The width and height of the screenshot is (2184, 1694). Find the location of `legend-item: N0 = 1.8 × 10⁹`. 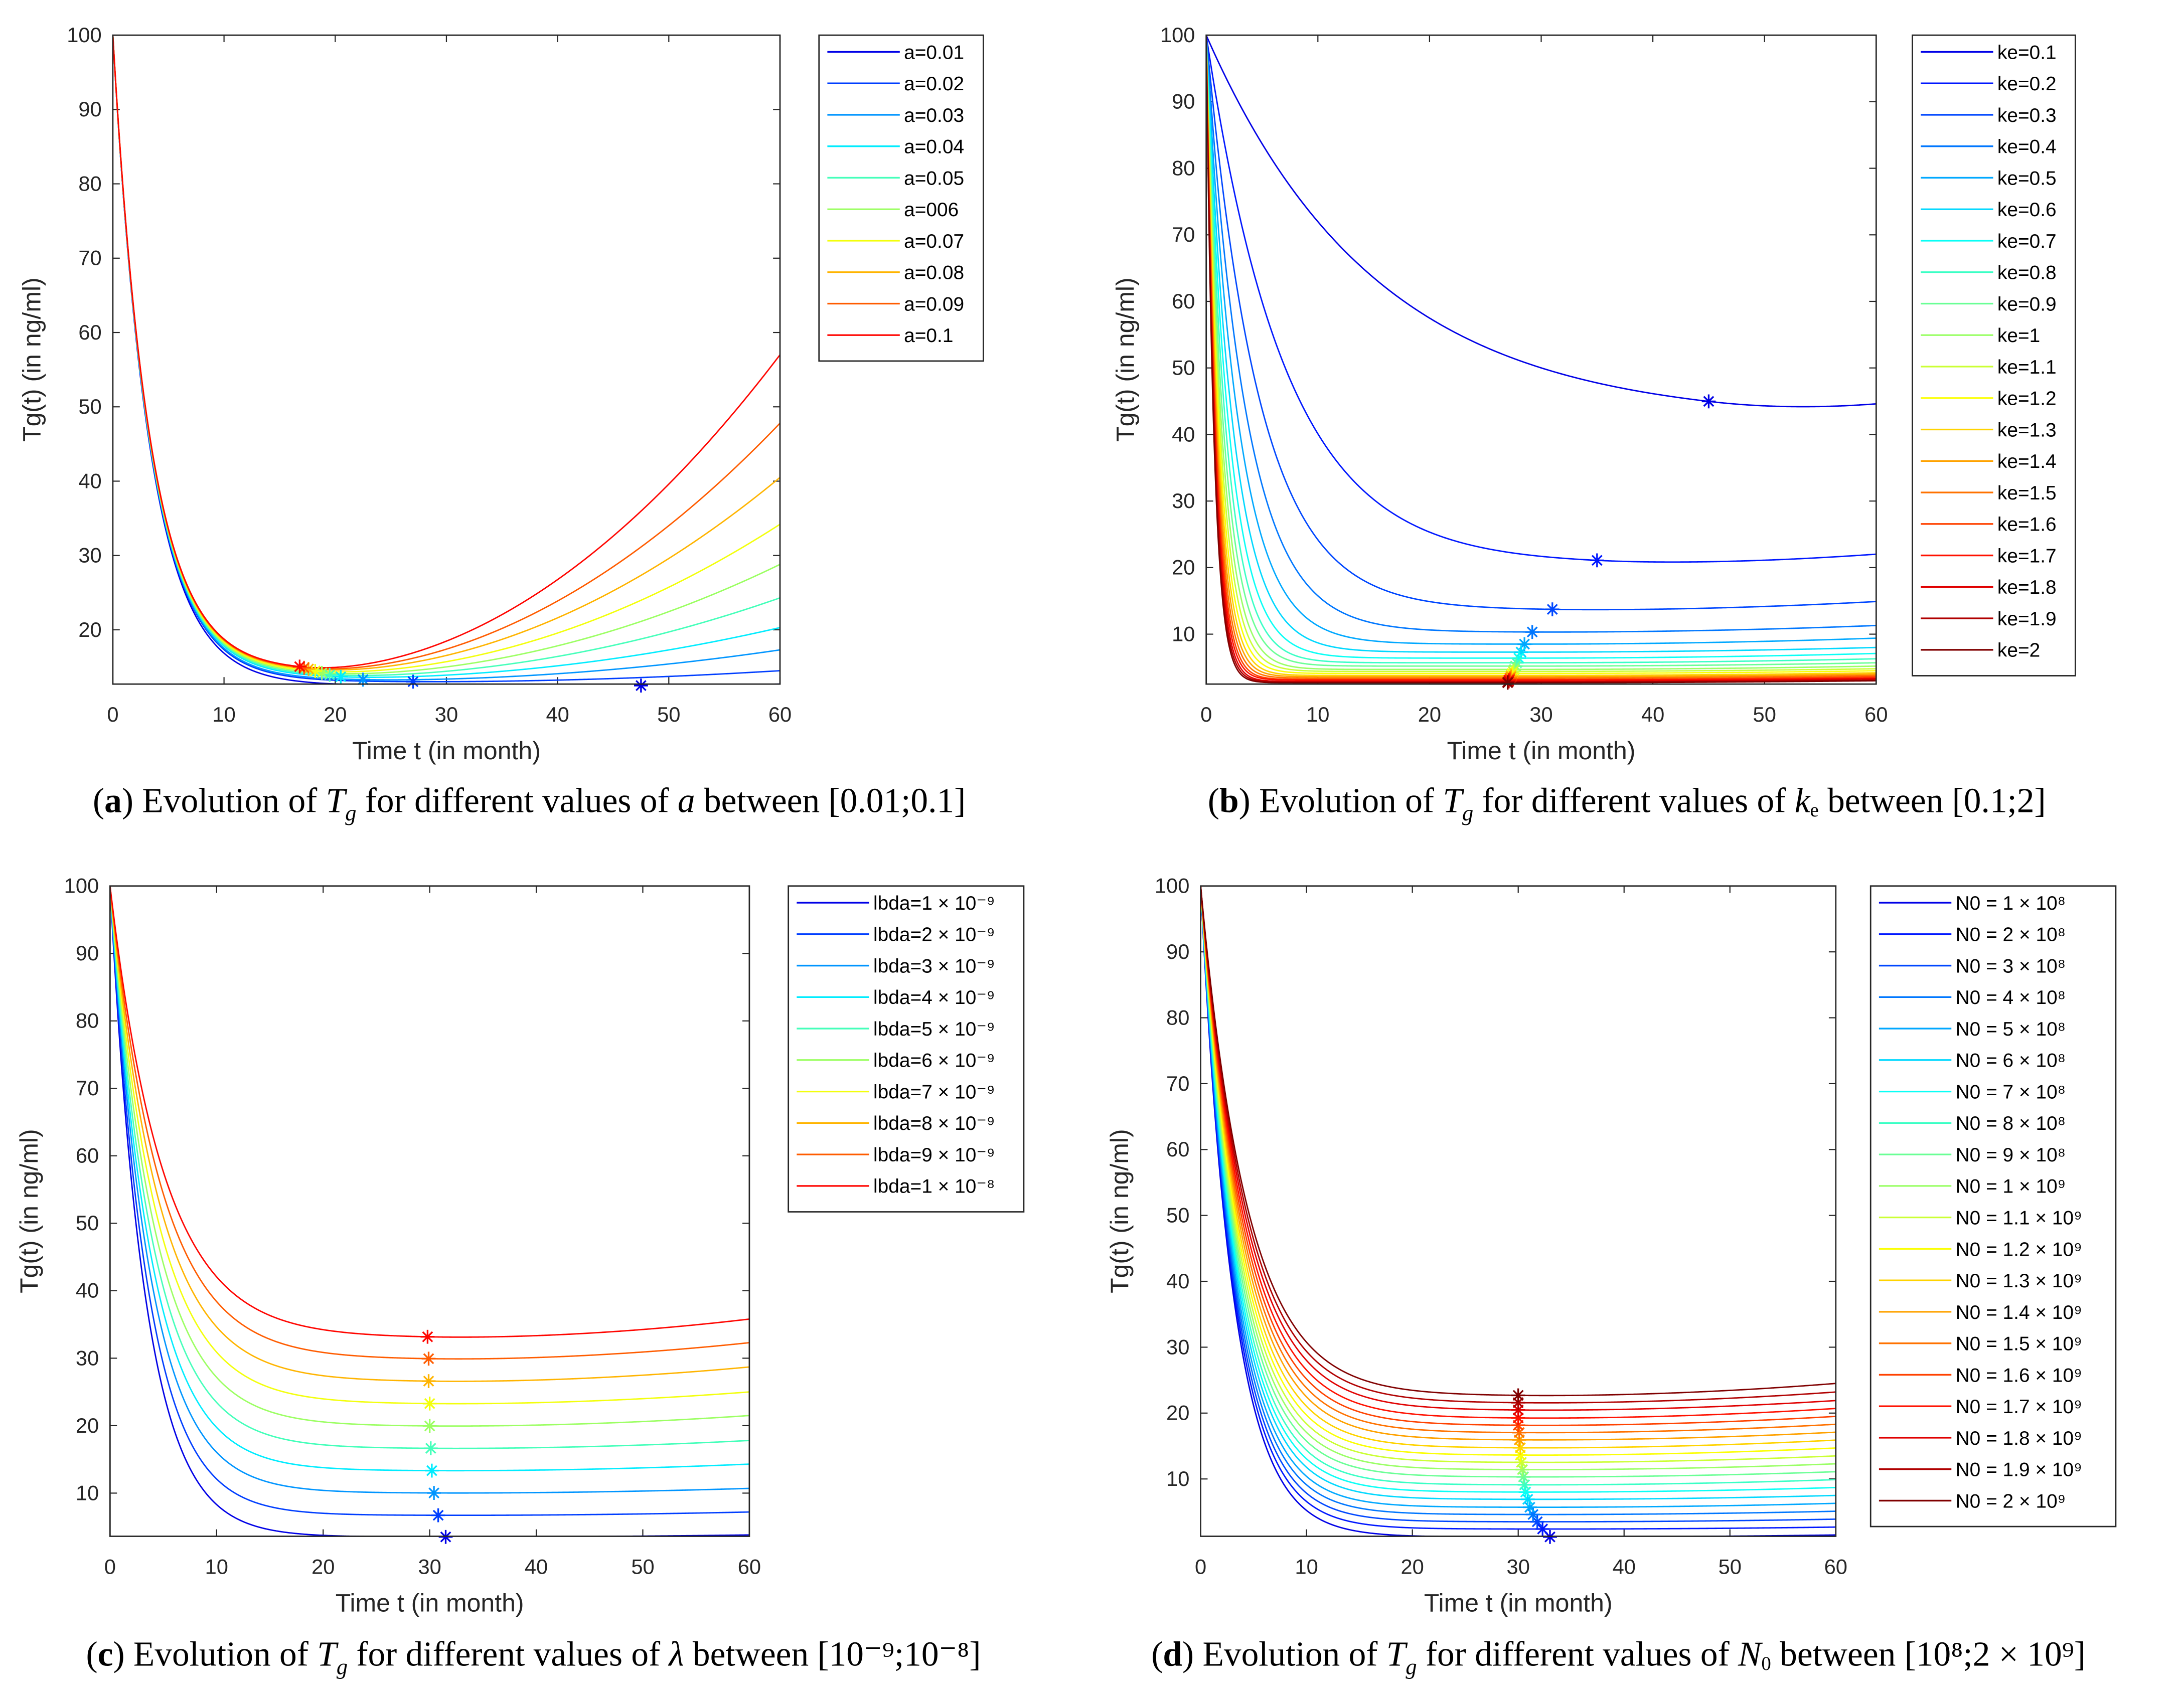

legend-item: N0 = 1.8 × 10⁹ is located at coordinates (1980, 1439).